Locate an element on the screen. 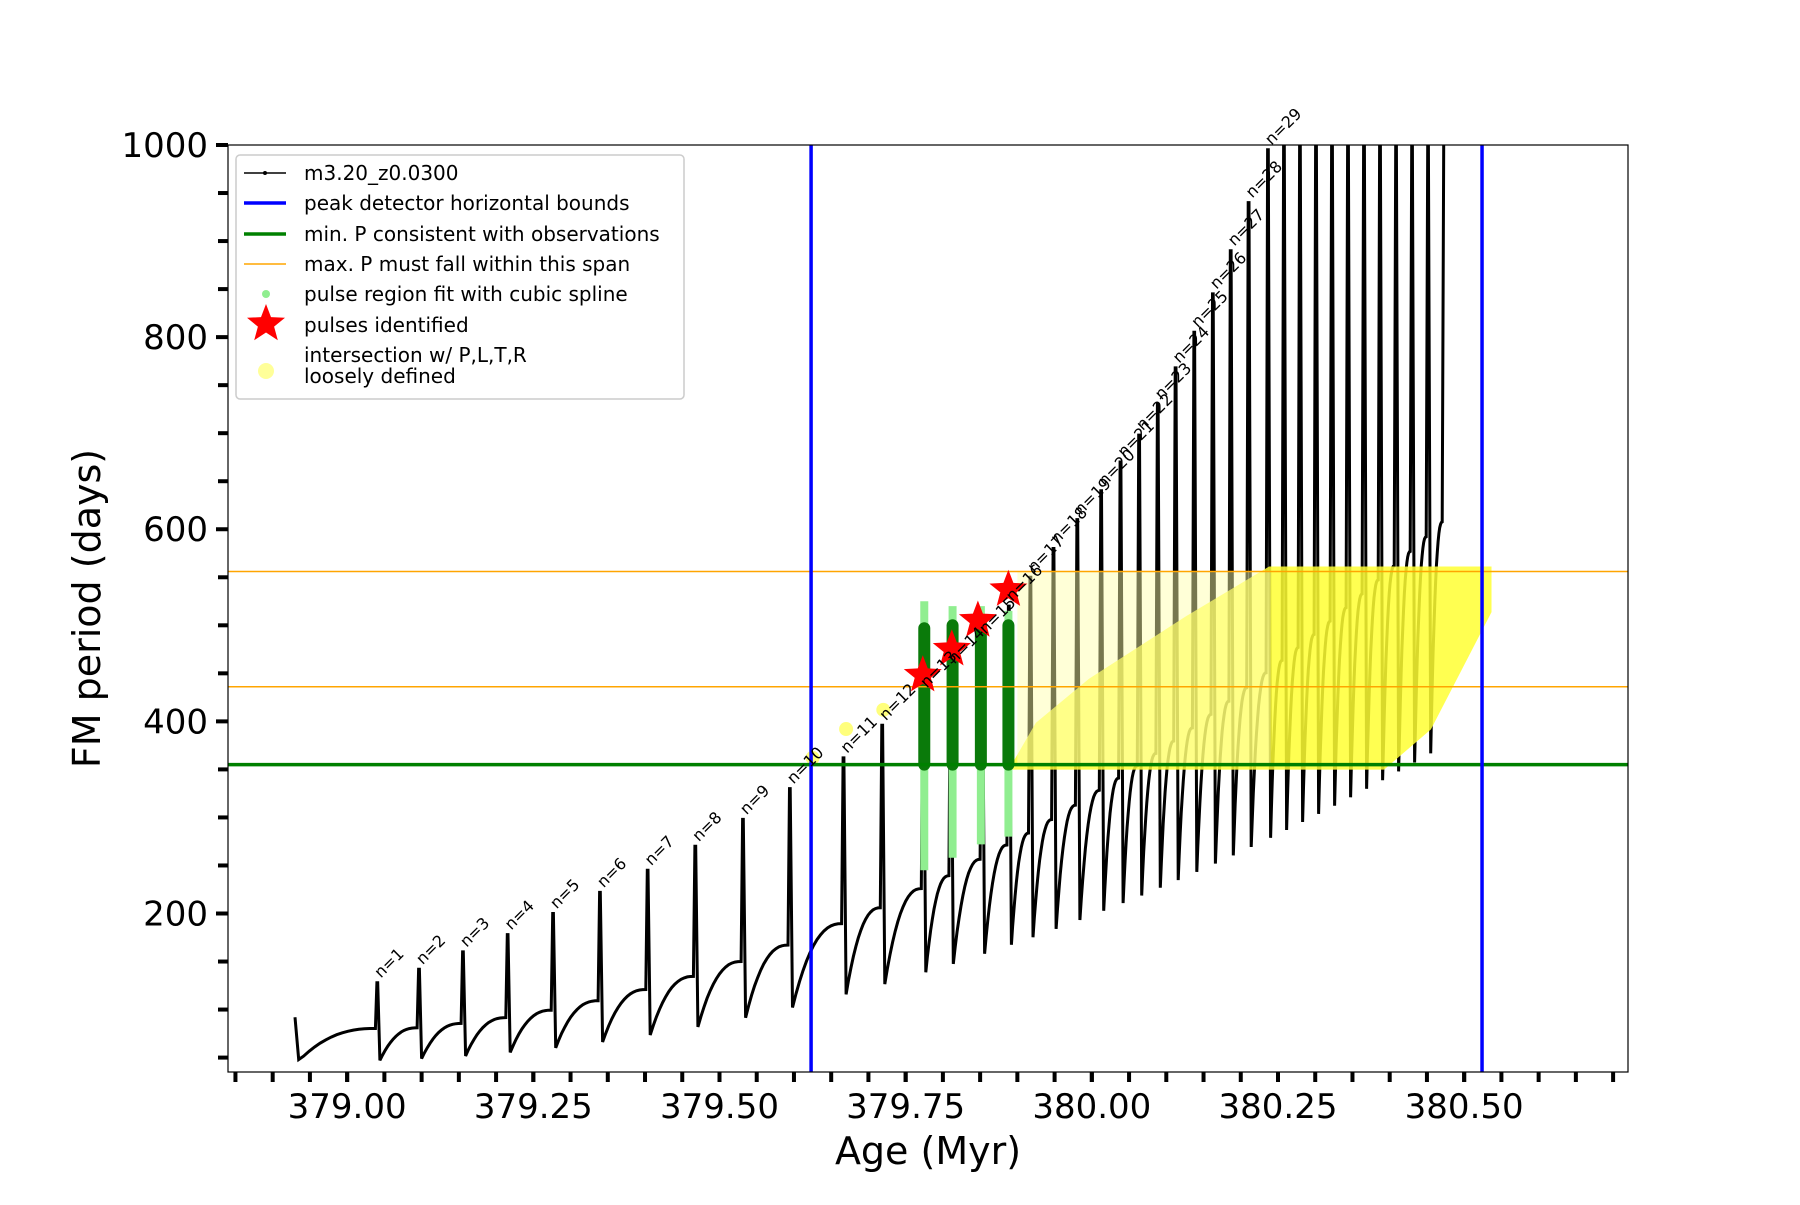  intersection-region is located at coordinates (1148, 668).